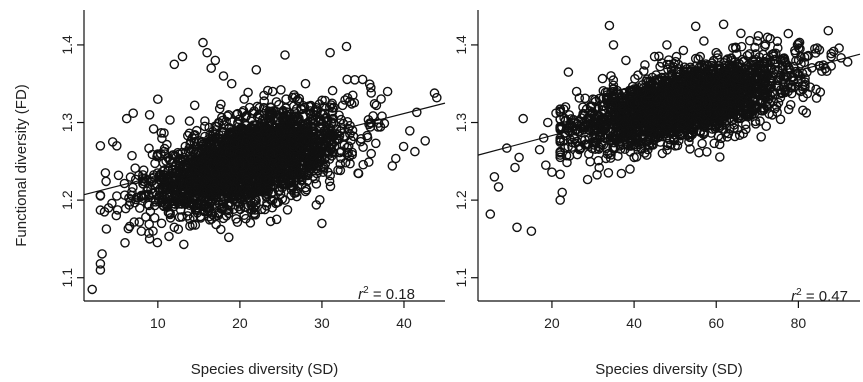 Image resolution: width=863 pixels, height=382 pixels. Describe the element at coordinates (240, 323) in the screenshot. I see `x-tick-label: 20` at that location.